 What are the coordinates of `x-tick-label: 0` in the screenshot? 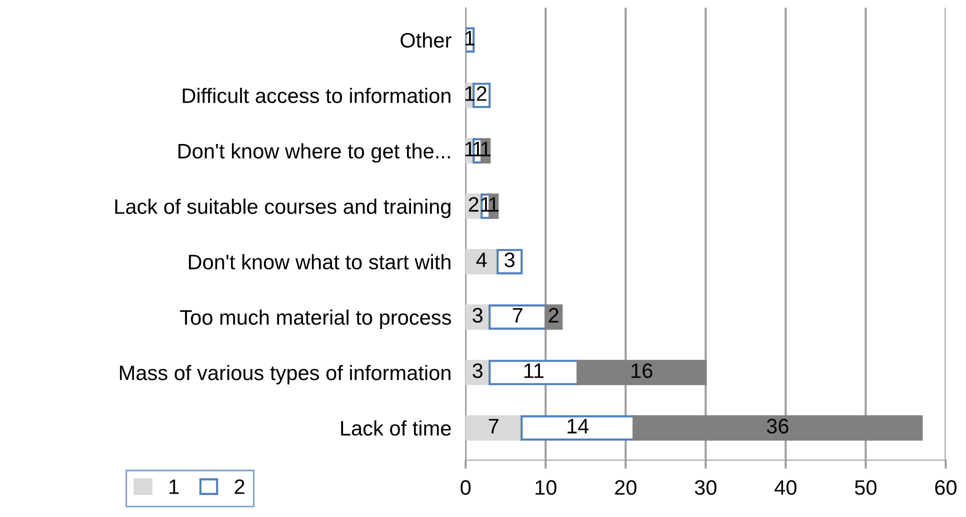 It's located at (465, 487).